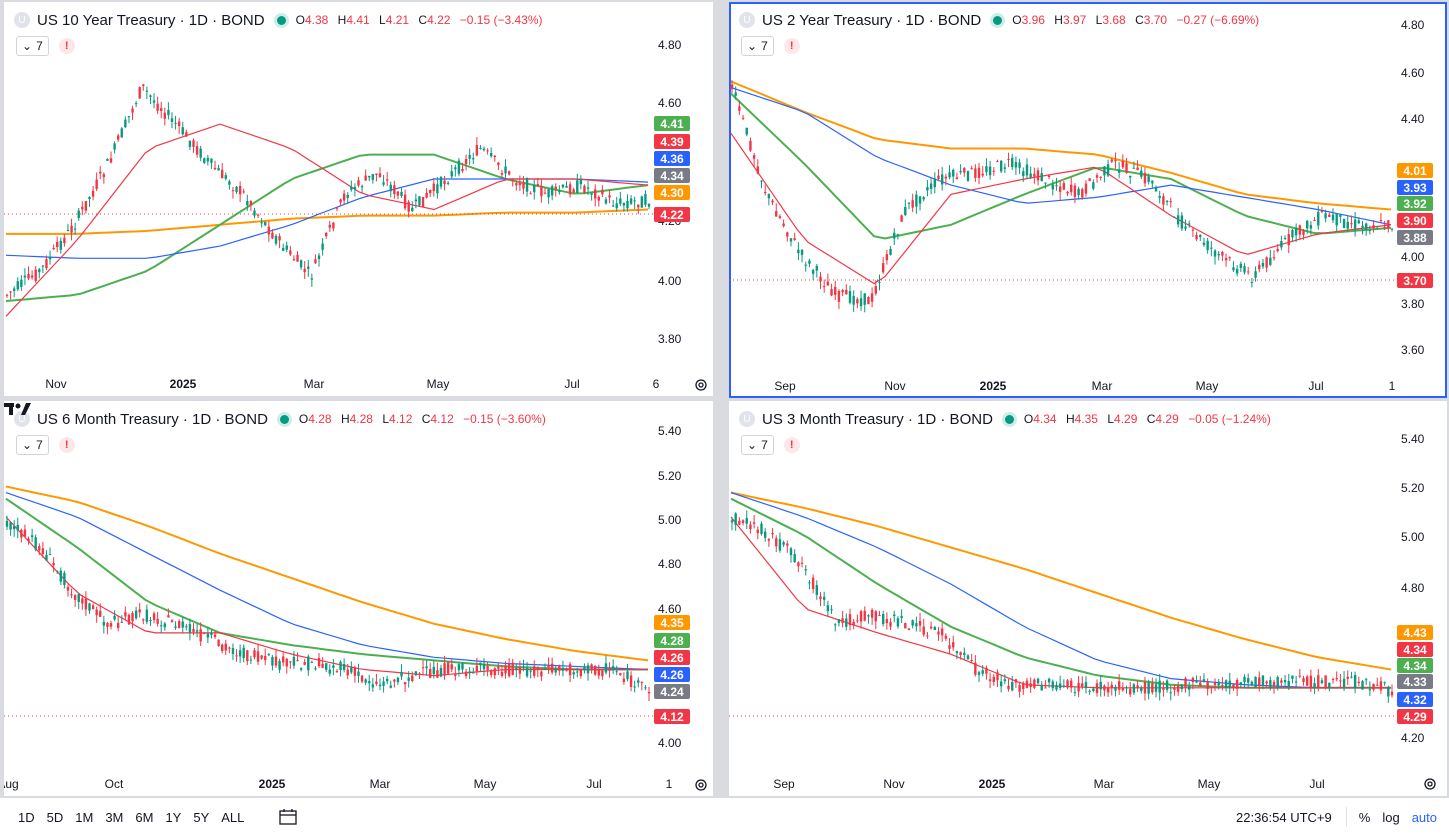 This screenshot has height=836, width=1449. What do you see at coordinates (55, 817) in the screenshot?
I see `range-button-5d: 5D` at bounding box center [55, 817].